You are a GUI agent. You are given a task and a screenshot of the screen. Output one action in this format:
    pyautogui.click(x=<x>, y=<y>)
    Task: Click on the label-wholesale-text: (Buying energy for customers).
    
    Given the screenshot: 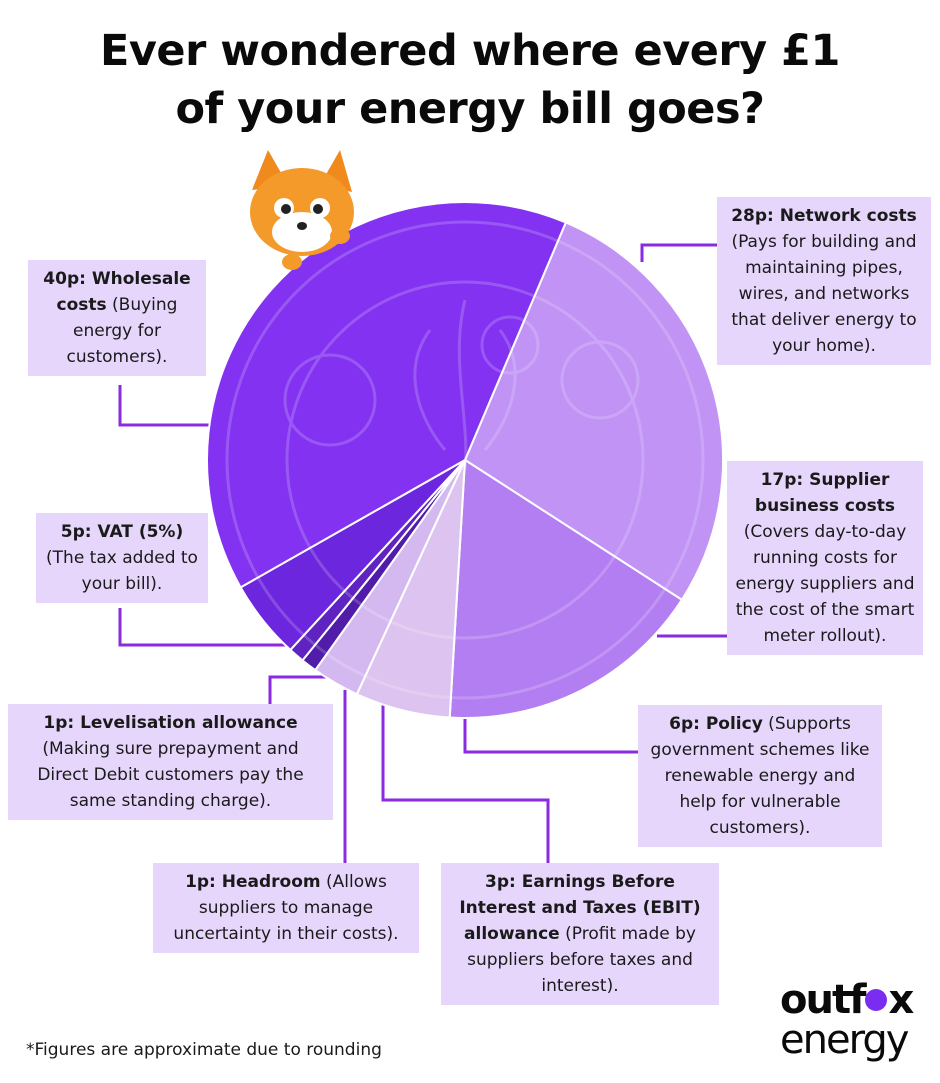 What is the action you would take?
    pyautogui.click(x=122, y=331)
    